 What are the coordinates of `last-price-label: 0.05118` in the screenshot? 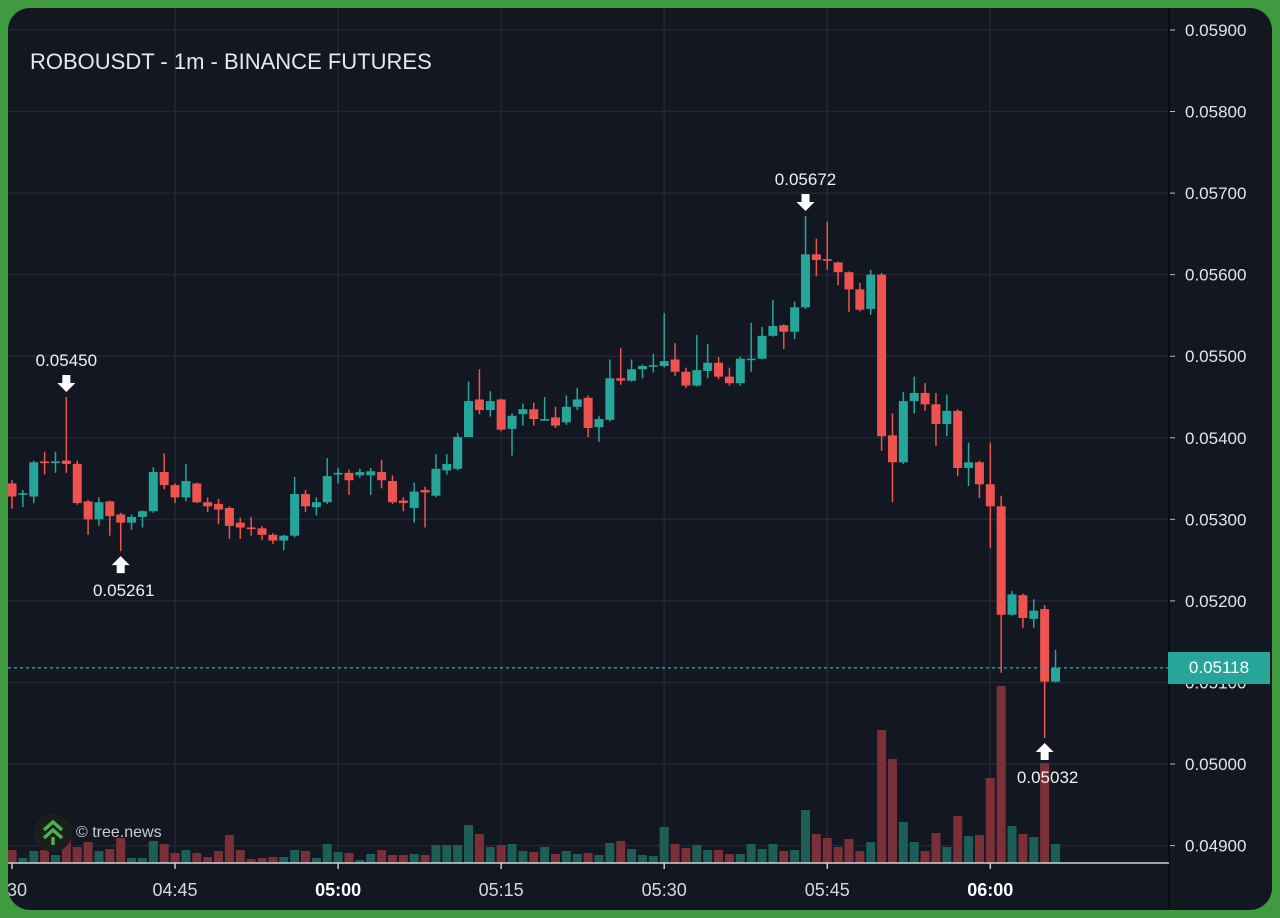 It's located at (1219, 668).